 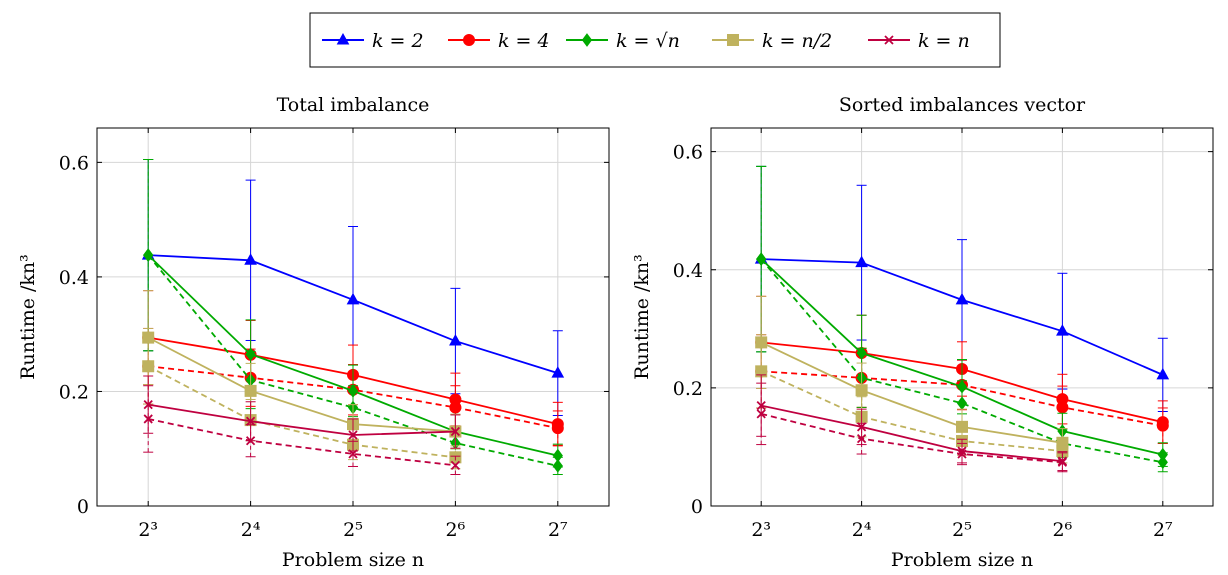 I want to click on legend-item-ksqrt: k = √n, so click(x=623, y=41).